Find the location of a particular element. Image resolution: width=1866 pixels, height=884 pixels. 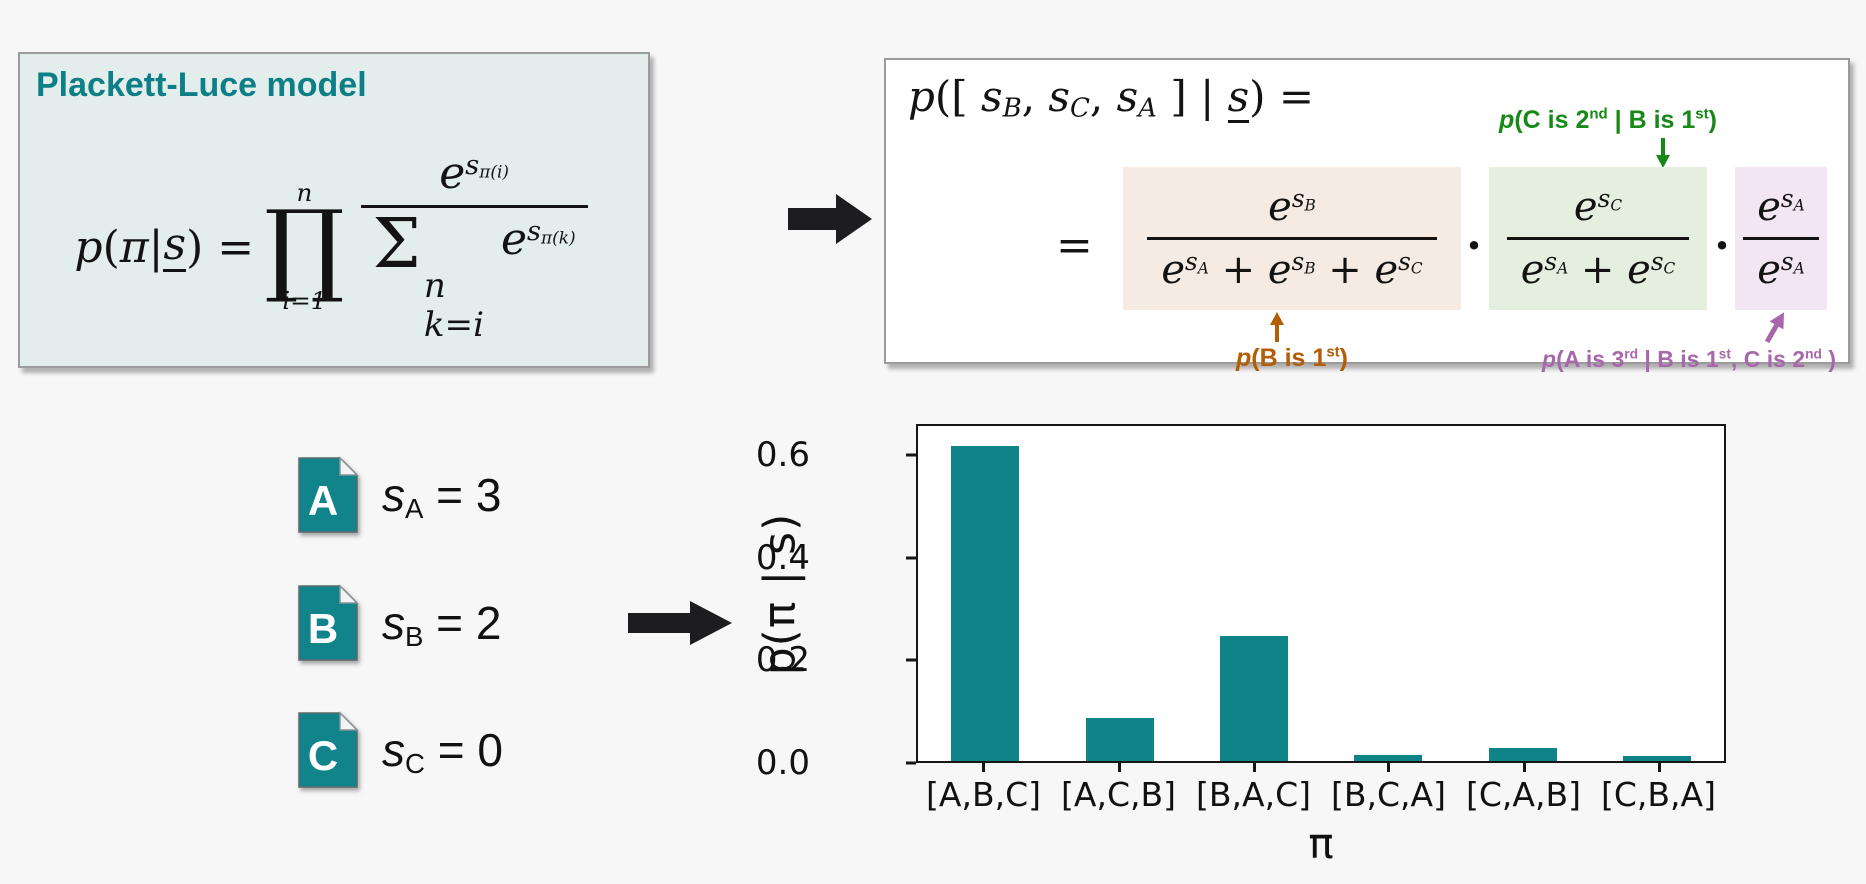

x-tick-label: [C,B,A] is located at coordinates (1658, 794).